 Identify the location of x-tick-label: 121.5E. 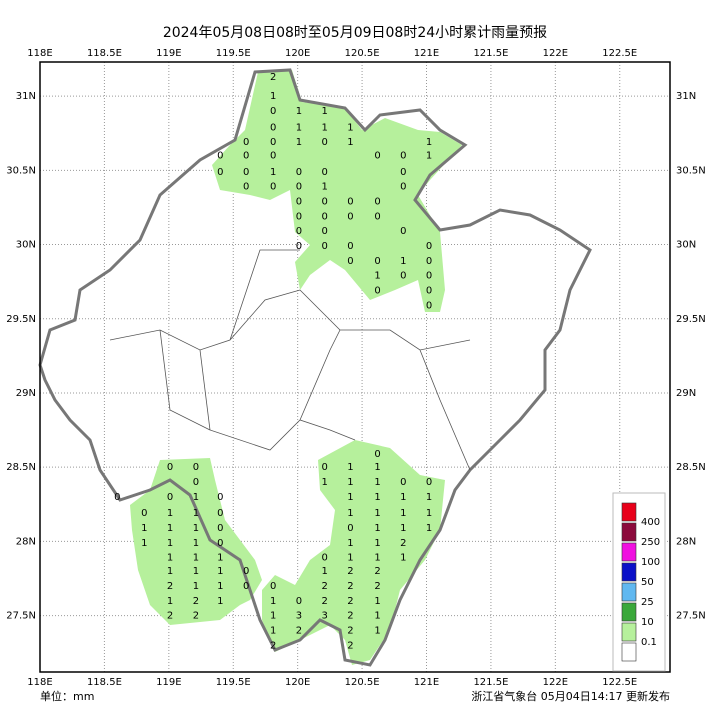
(490, 53).